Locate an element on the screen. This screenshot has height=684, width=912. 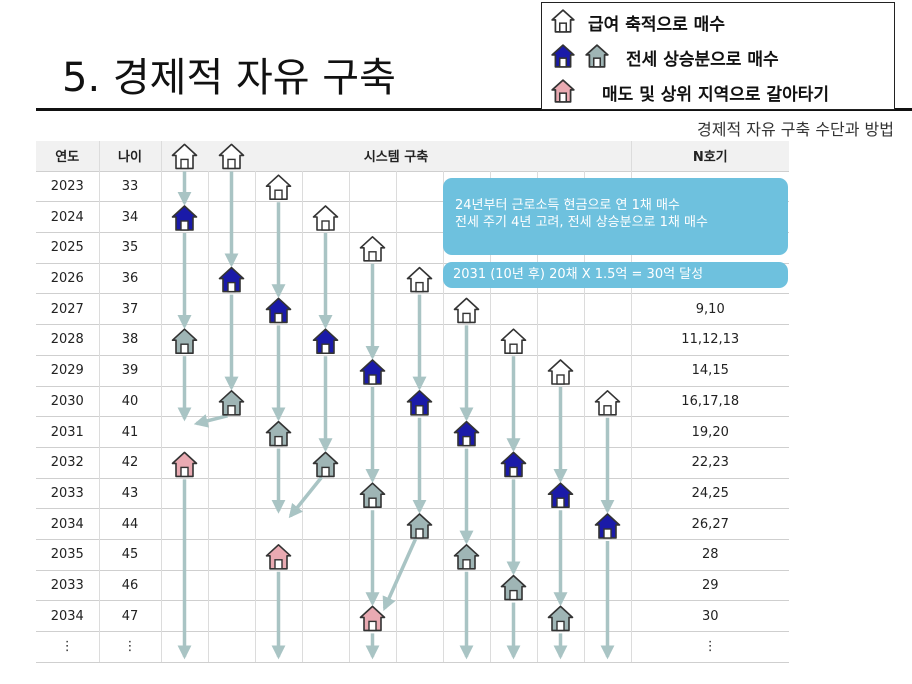
table-row: 2032 42 22,23 is located at coordinates (412, 462).